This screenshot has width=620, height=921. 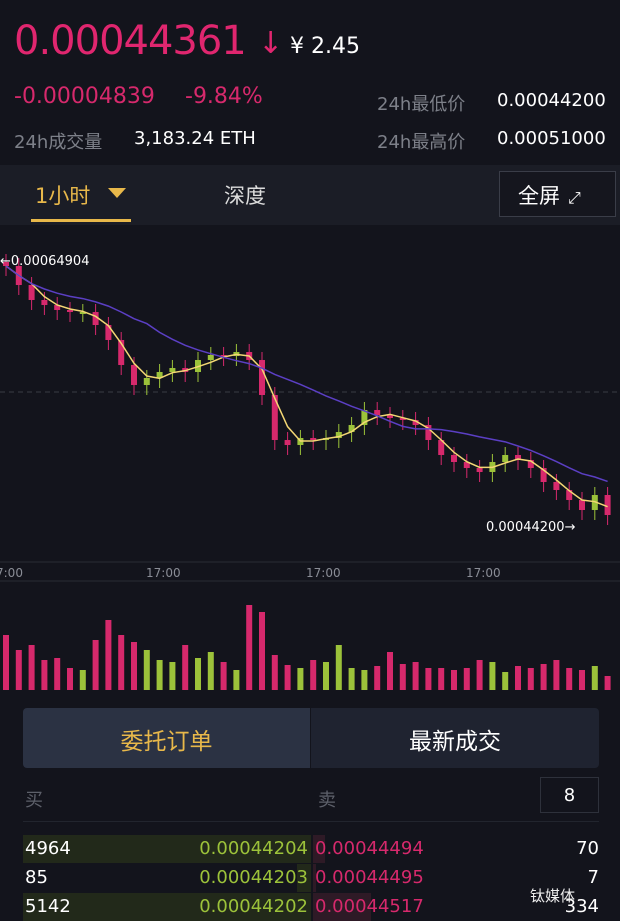 I want to click on volume-value: 3,183.24 ETH, so click(x=195, y=138).